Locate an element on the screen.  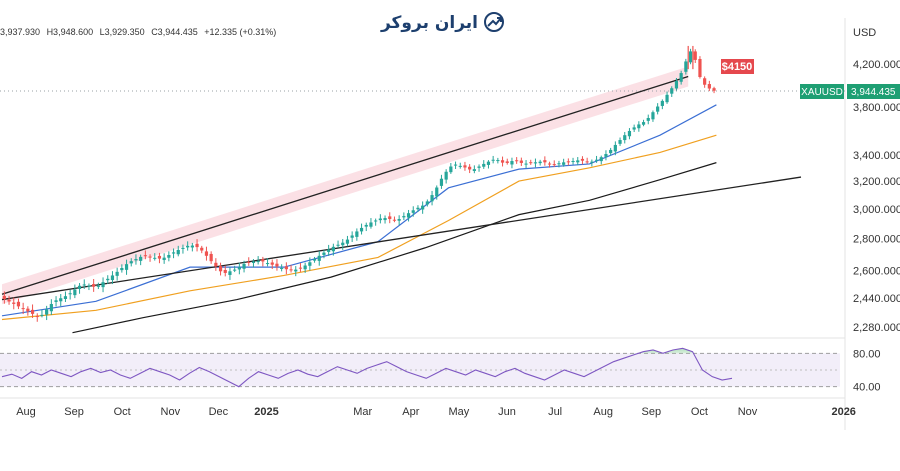
price-annotation: $4150 is located at coordinates (737, 66).